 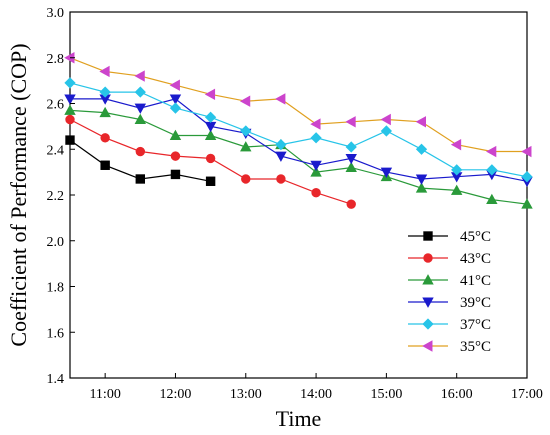 What do you see at coordinates (475, 281) in the screenshot?
I see `legend-label: 41°C` at bounding box center [475, 281].